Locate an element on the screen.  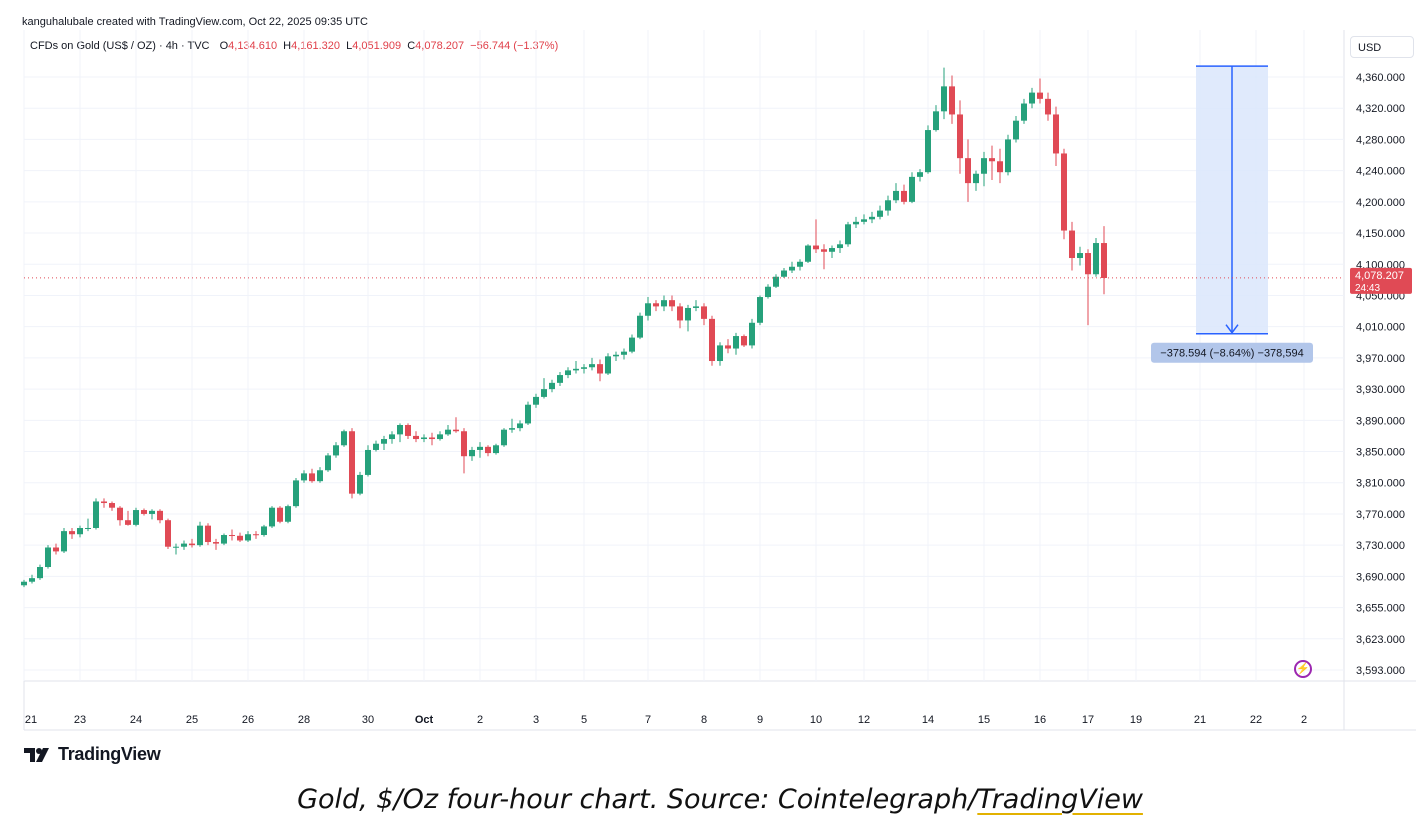
x-tick-label: 9 is located at coordinates (760, 720).